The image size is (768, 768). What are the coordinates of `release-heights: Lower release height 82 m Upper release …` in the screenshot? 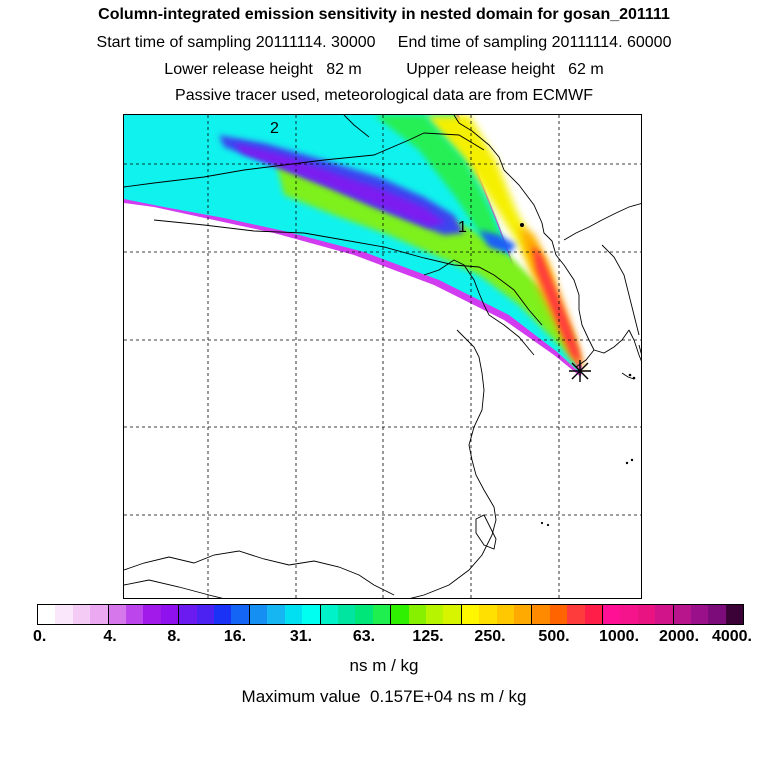 It's located at (384, 70).